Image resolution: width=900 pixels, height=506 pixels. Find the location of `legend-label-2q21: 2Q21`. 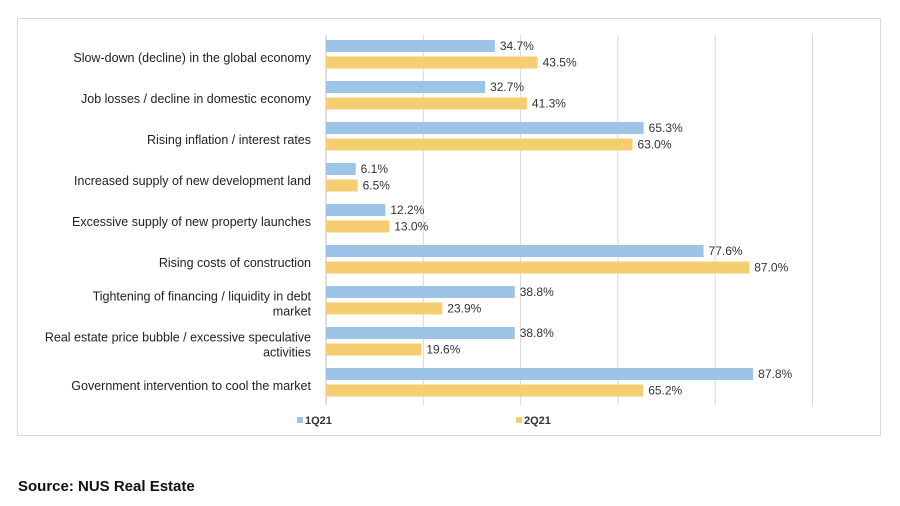

legend-label-2q21: 2Q21 is located at coordinates (537, 421).